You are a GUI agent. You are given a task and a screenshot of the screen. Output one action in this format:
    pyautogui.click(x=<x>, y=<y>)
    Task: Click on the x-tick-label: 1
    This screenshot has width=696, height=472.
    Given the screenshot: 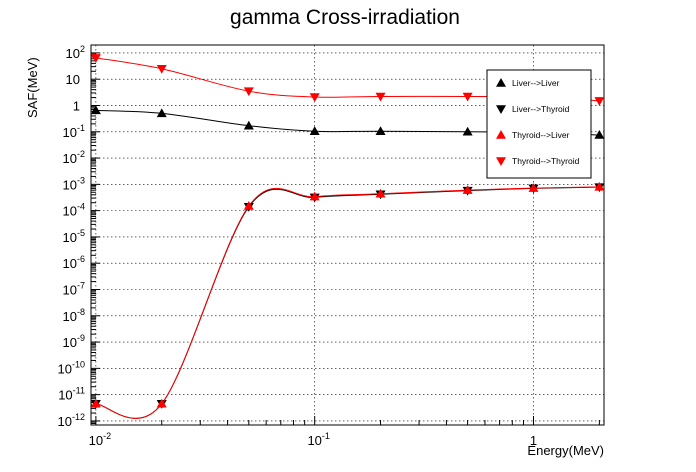 What is the action you would take?
    pyautogui.click(x=533, y=440)
    